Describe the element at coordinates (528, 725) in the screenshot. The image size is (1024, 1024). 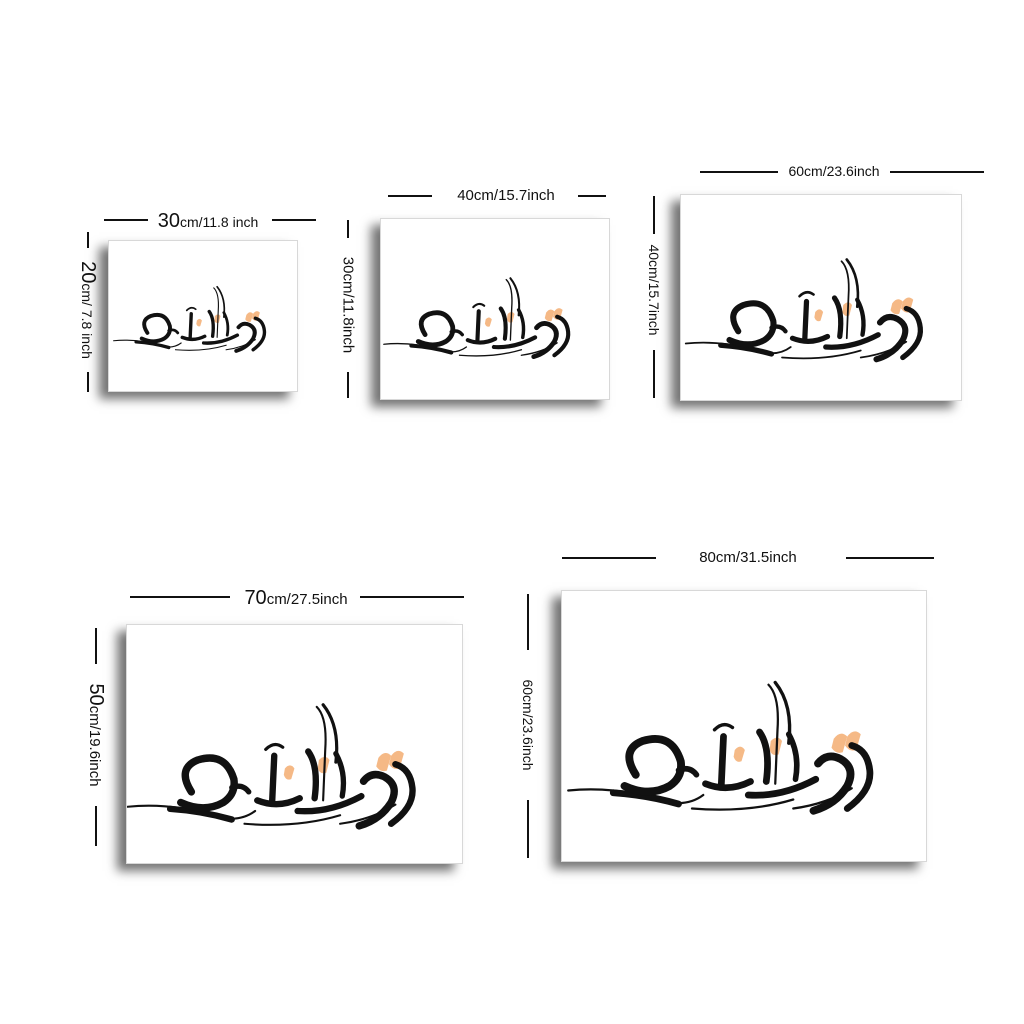
I see `height-label: 60cm/23.6inch` at that location.